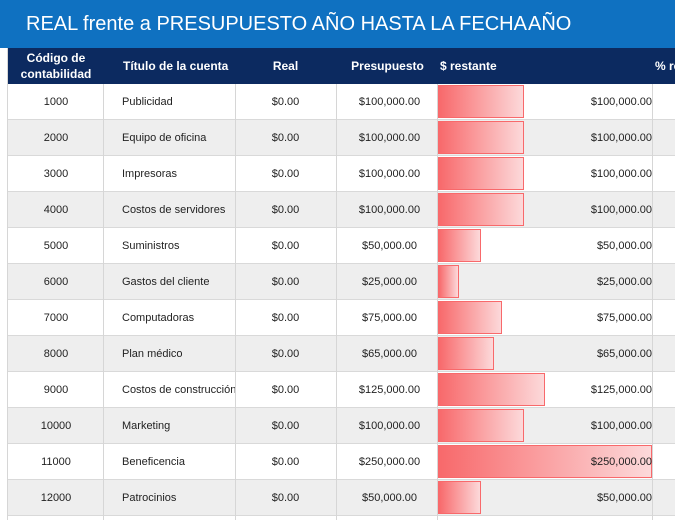 This screenshot has width=675, height=520. Describe the element at coordinates (389, 354) in the screenshot. I see `budget-cell: $65,000.00` at that location.